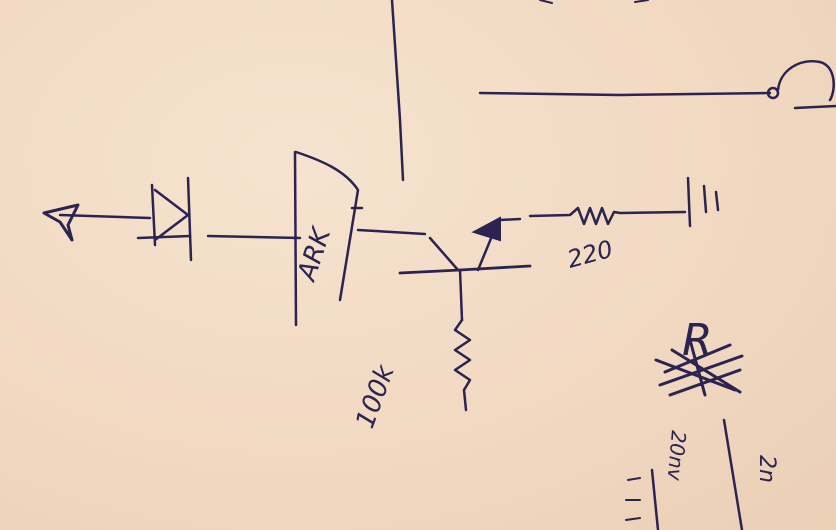  I want to click on wire-left, so click(105, 216).